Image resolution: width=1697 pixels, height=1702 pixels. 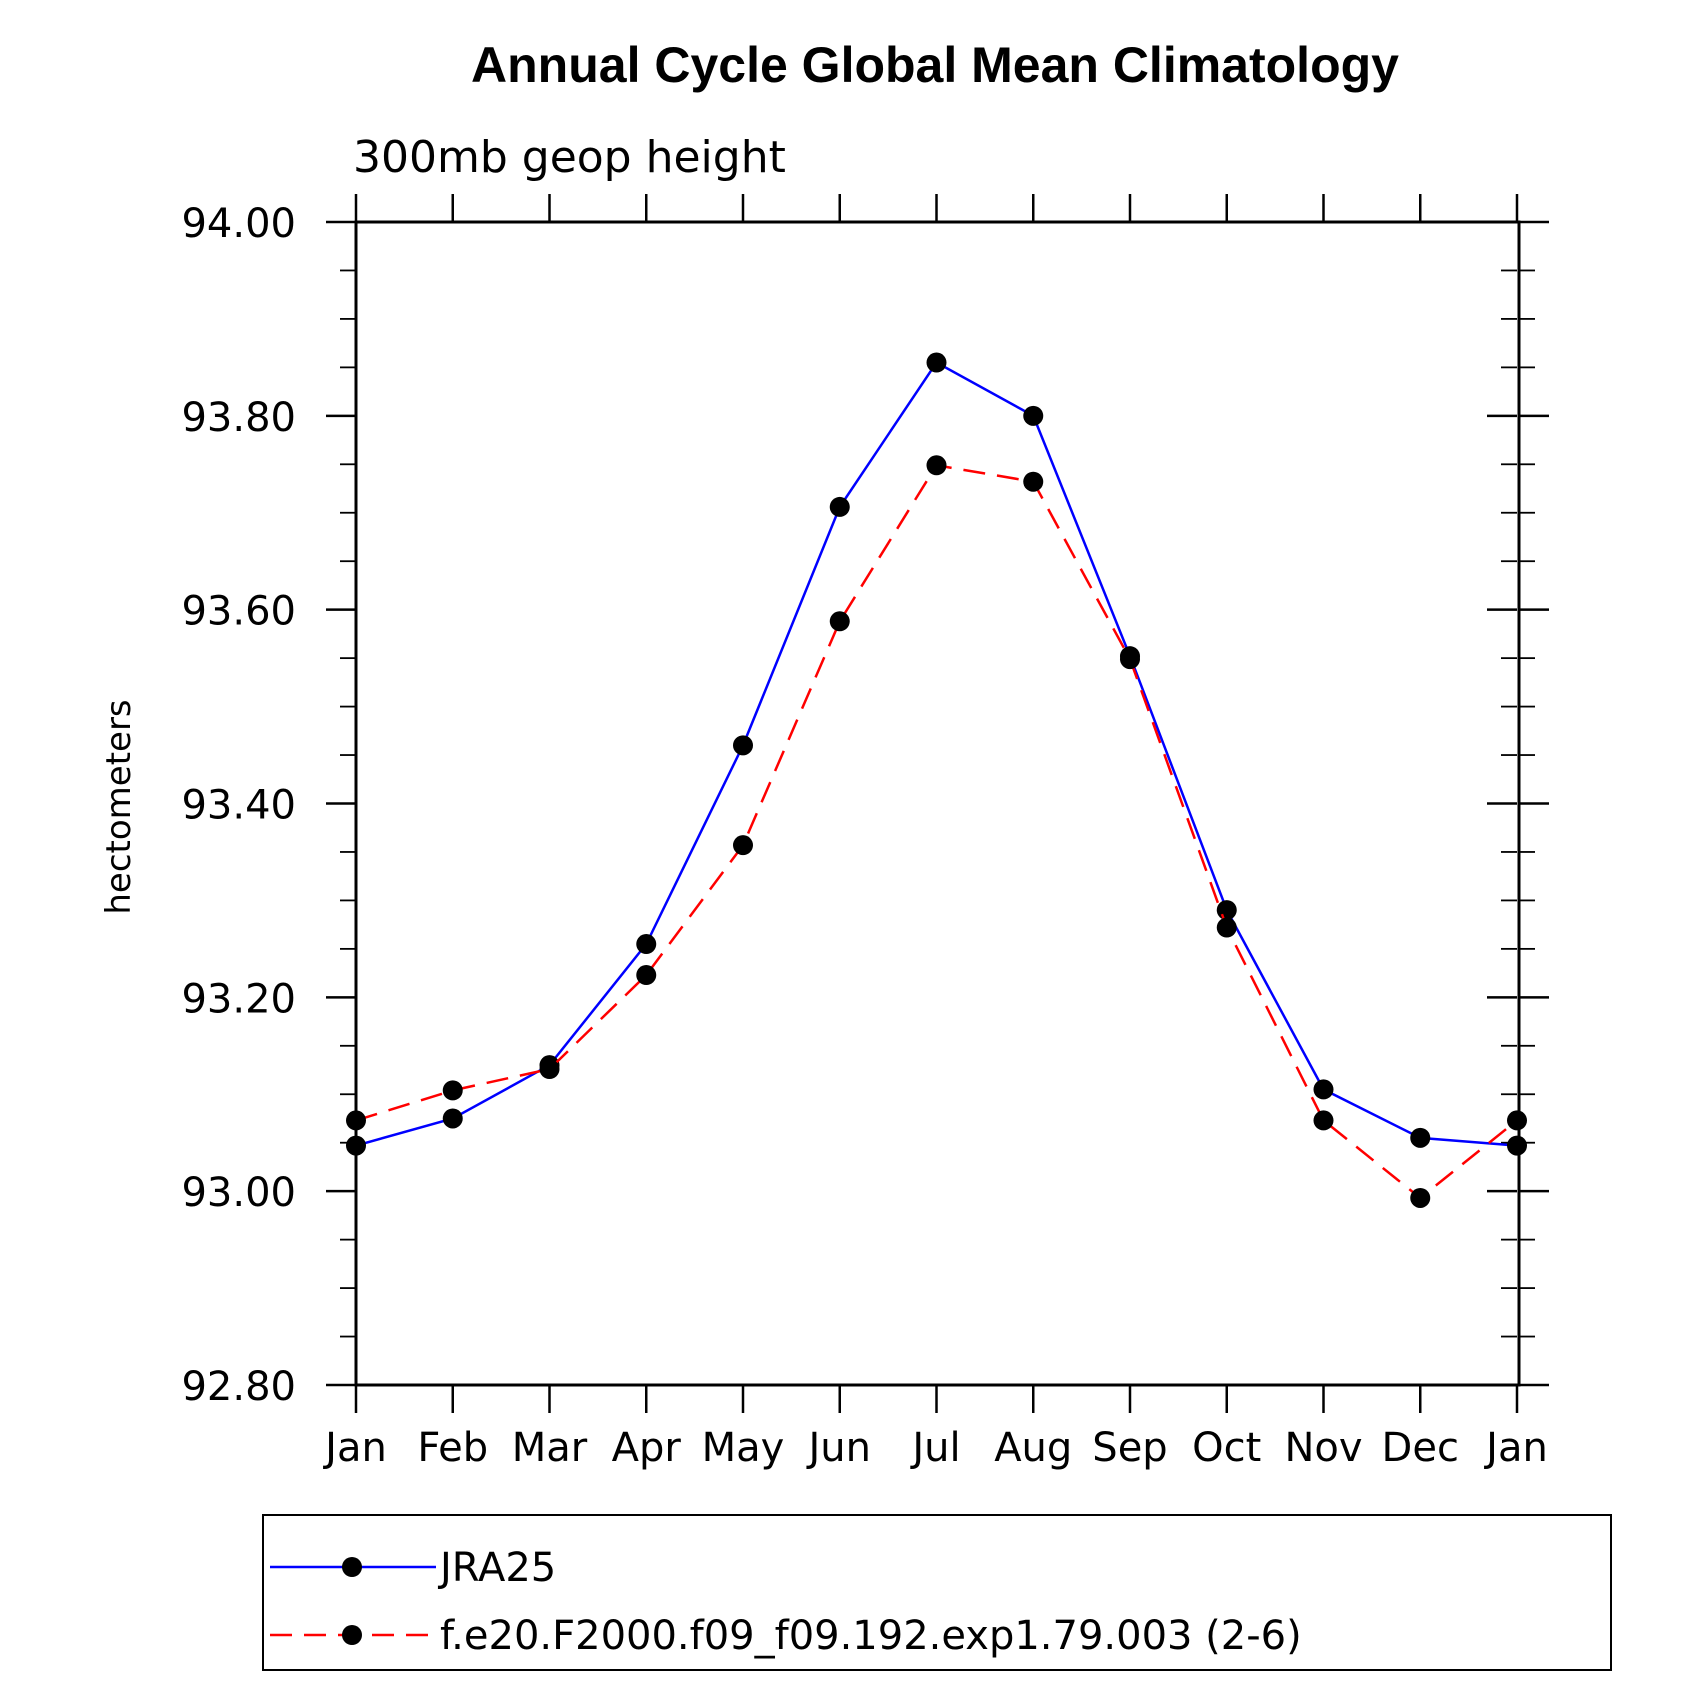 I want to click on y-tick-label: 94.00, so click(x=238, y=224).